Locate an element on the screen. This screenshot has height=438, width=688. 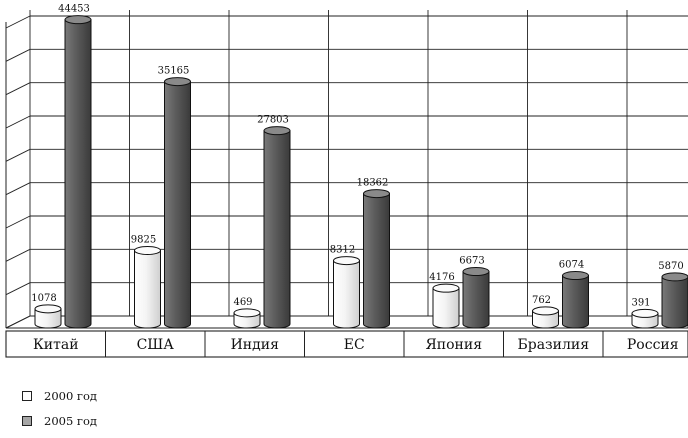
category-row is located at coordinates (346, 344).